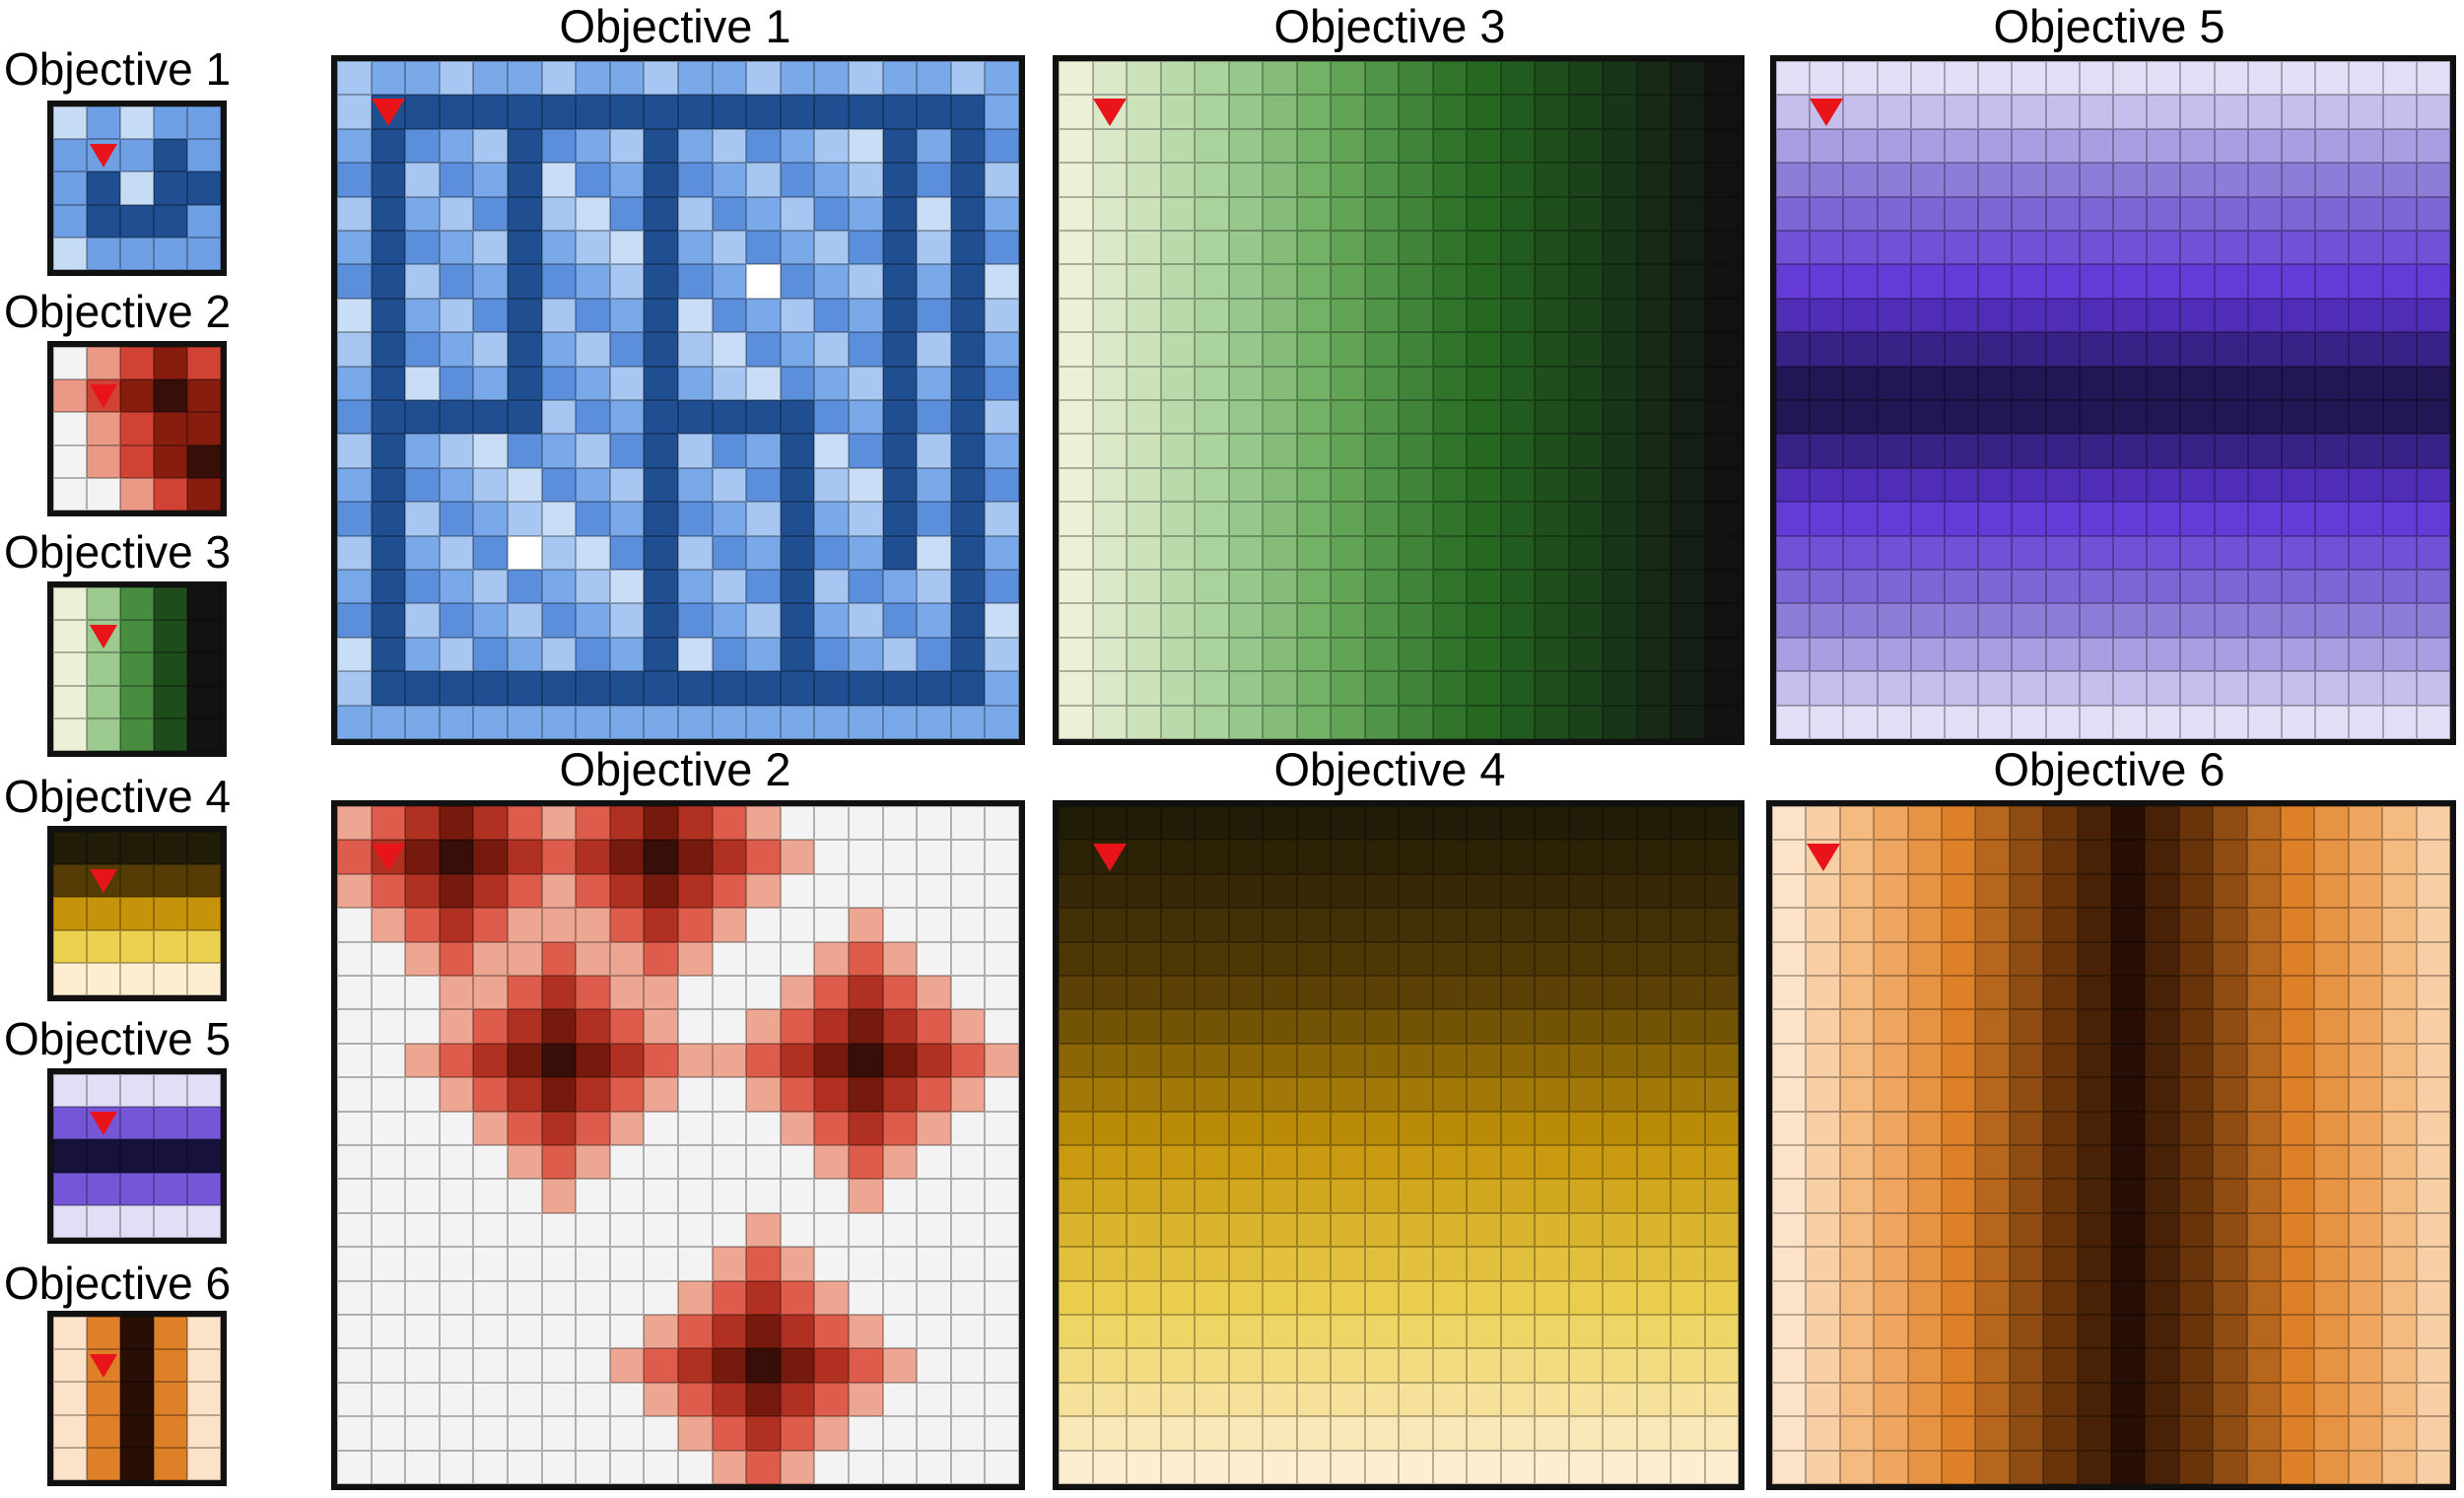  What do you see at coordinates (1399, 400) in the screenshot?
I see `cell-grid` at bounding box center [1399, 400].